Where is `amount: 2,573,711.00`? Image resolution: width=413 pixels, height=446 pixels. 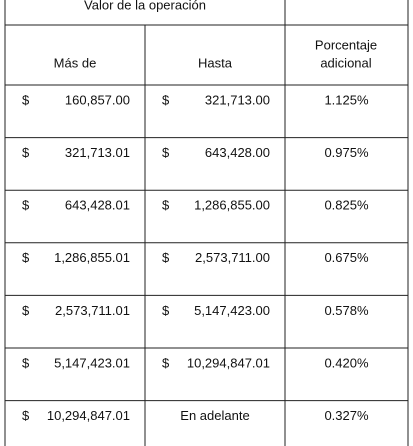 amount: 2,573,711.00 is located at coordinates (232, 257).